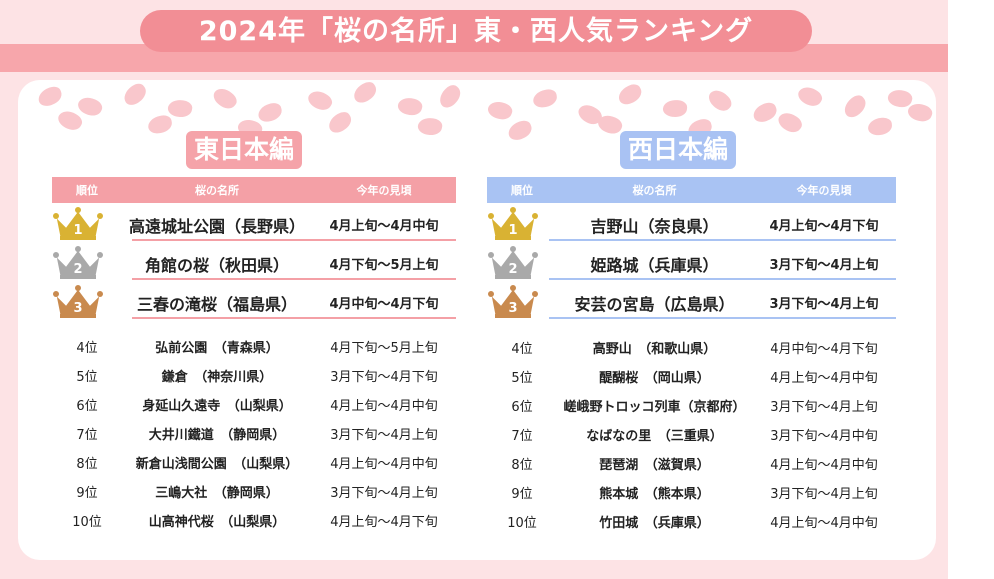 The image size is (994, 579). I want to click on header-rank: 順位, so click(87, 190).